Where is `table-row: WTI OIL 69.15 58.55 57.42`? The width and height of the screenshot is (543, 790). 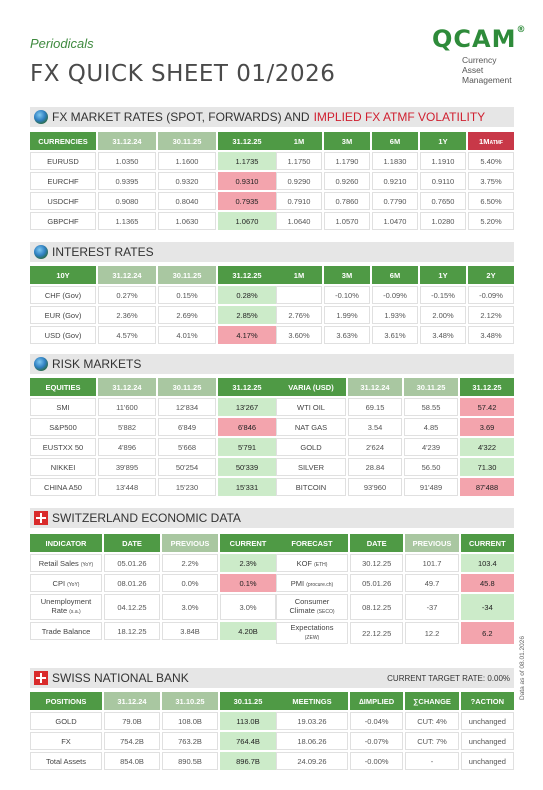
table-row: WTI OIL 69.15 58.55 57.42 is located at coordinates (395, 407).